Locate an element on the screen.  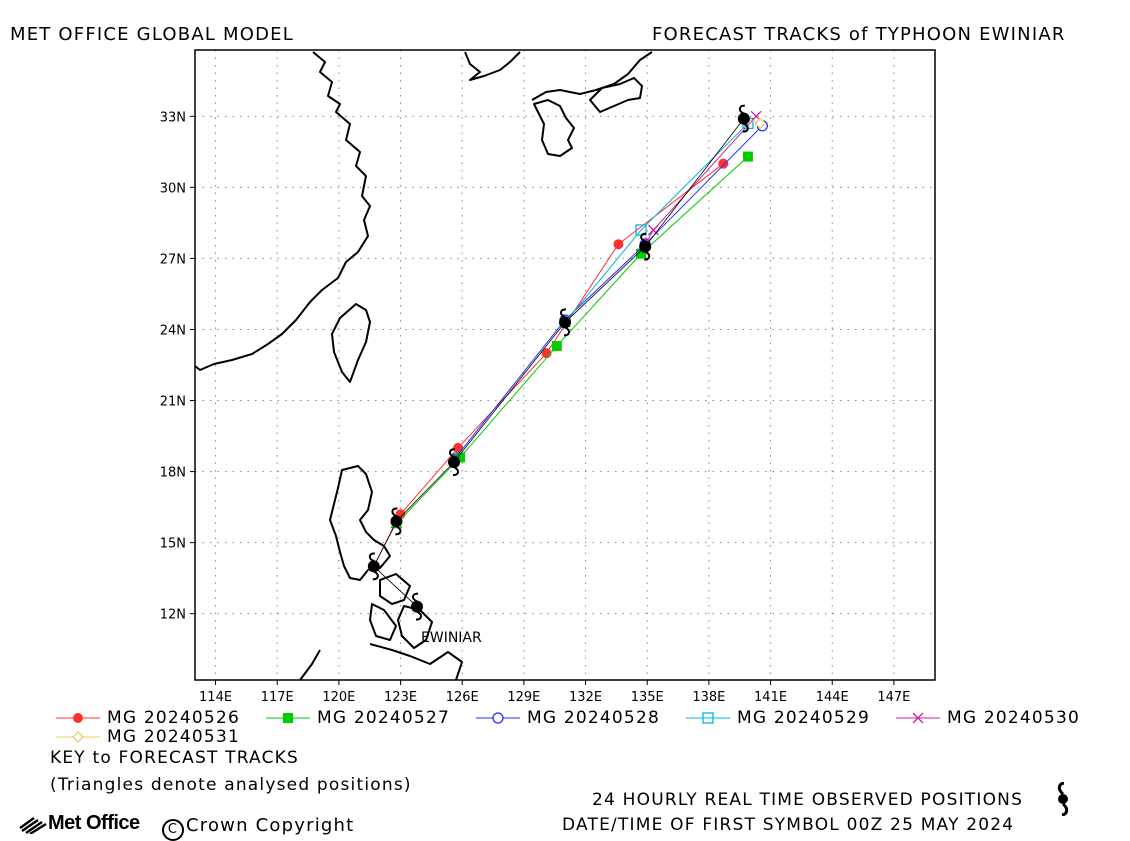
crown-copyright: C Crown Copyright is located at coordinates (258, 828).